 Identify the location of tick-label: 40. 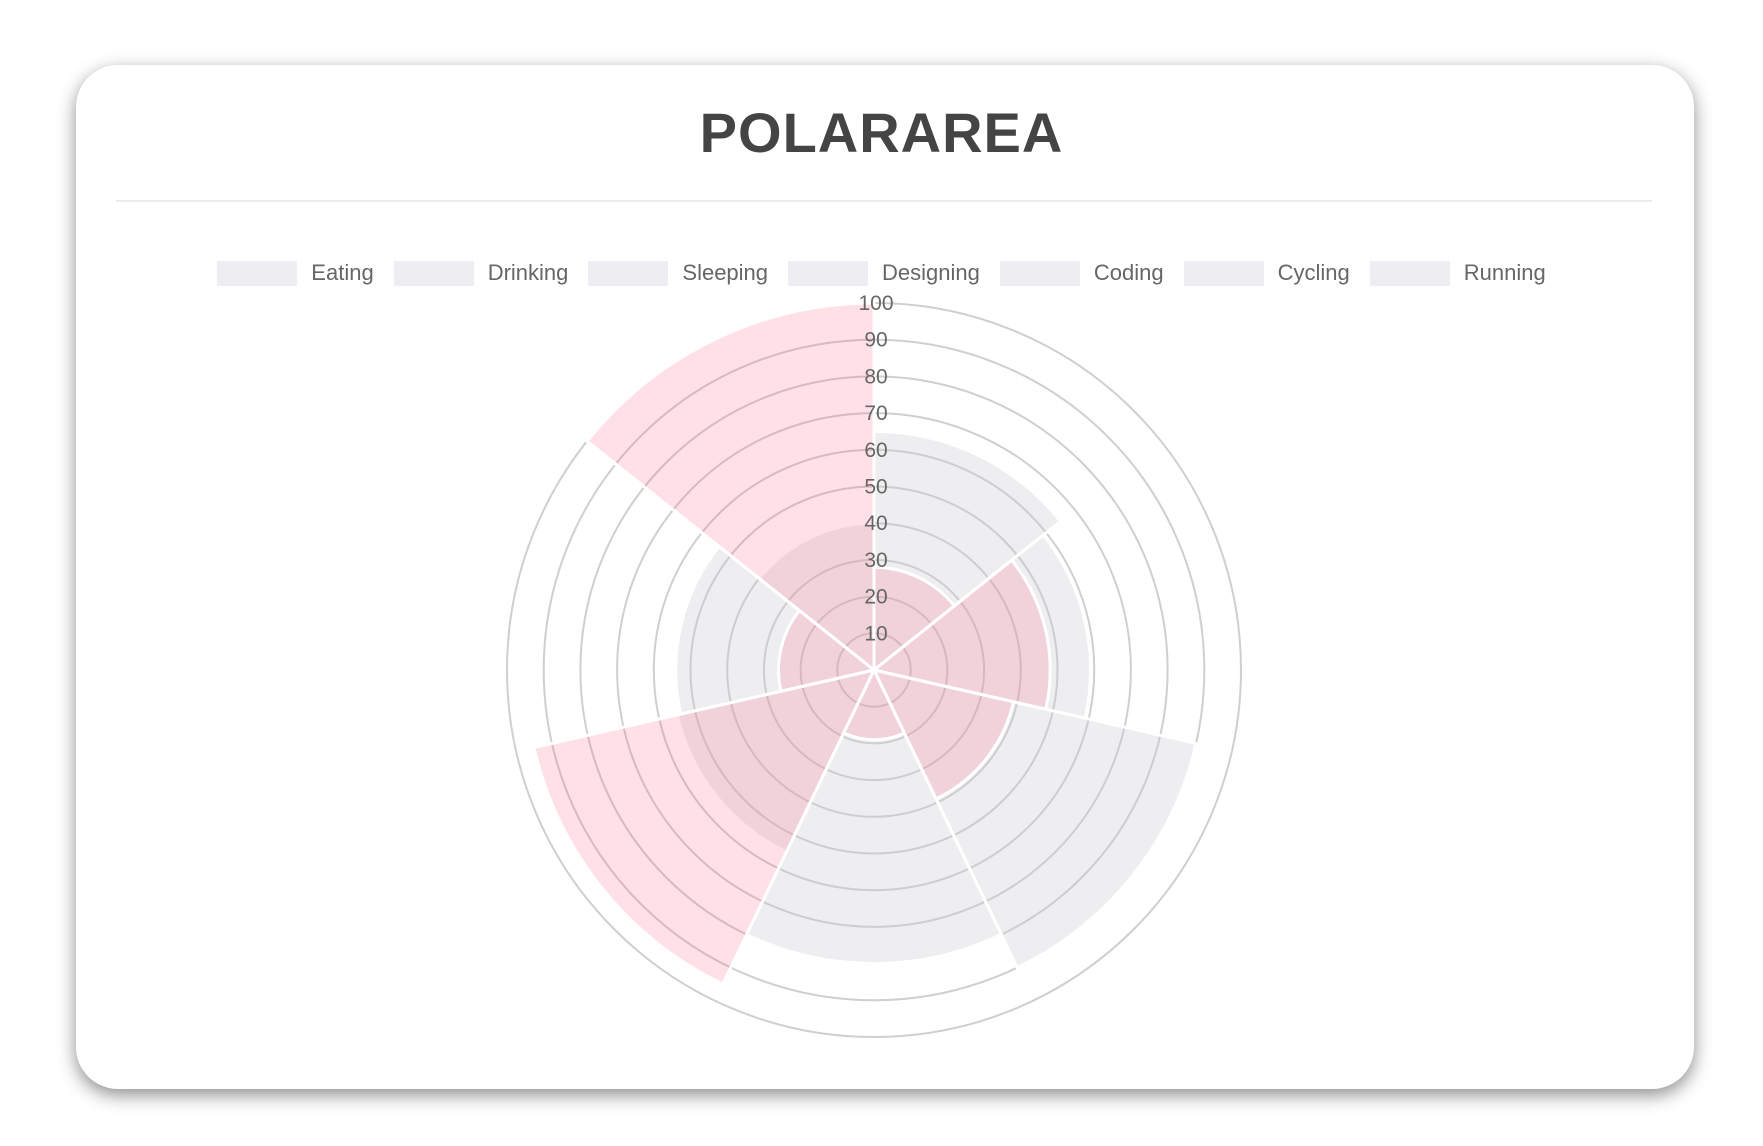
(875, 523).